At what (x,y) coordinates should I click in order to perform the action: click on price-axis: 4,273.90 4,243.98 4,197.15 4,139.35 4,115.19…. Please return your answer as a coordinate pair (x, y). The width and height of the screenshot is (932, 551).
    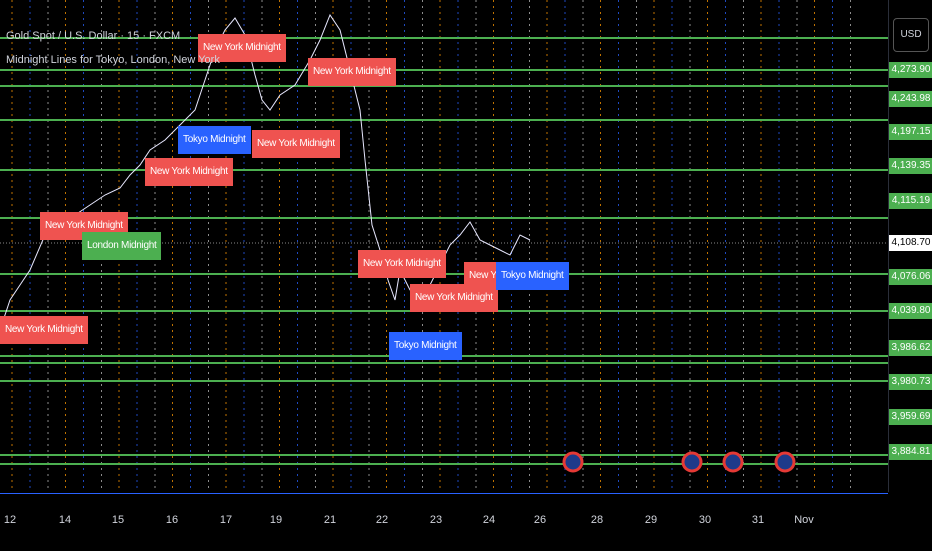
    Looking at the image, I should click on (910, 246).